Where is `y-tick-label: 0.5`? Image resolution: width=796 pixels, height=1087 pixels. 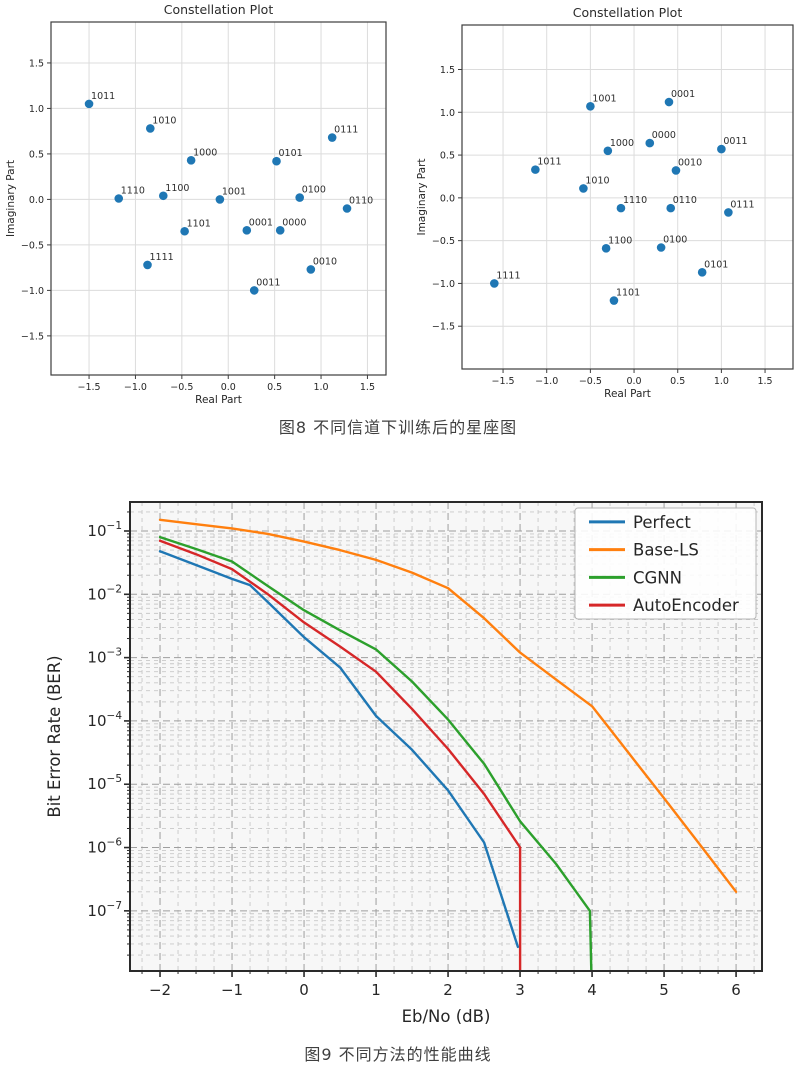 y-tick-label: 0.5 is located at coordinates (447, 156).